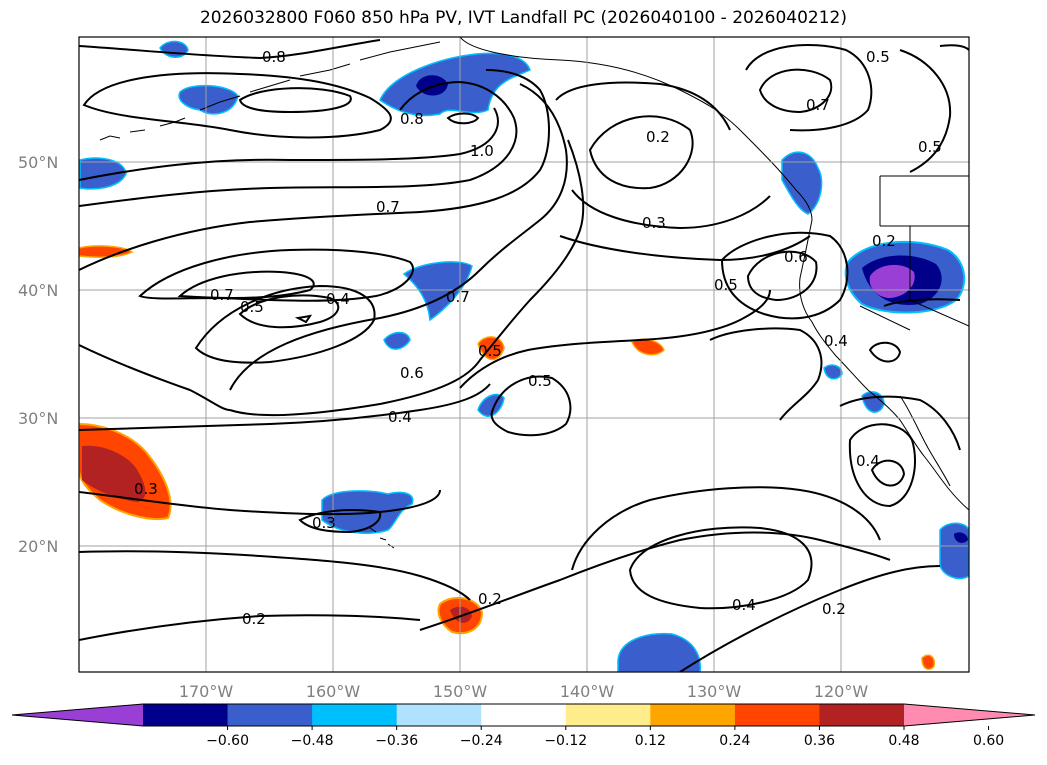 The image size is (1047, 765). Describe the element at coordinates (481, 741) in the screenshot. I see `colorbar-tick-label: −0.24` at that location.